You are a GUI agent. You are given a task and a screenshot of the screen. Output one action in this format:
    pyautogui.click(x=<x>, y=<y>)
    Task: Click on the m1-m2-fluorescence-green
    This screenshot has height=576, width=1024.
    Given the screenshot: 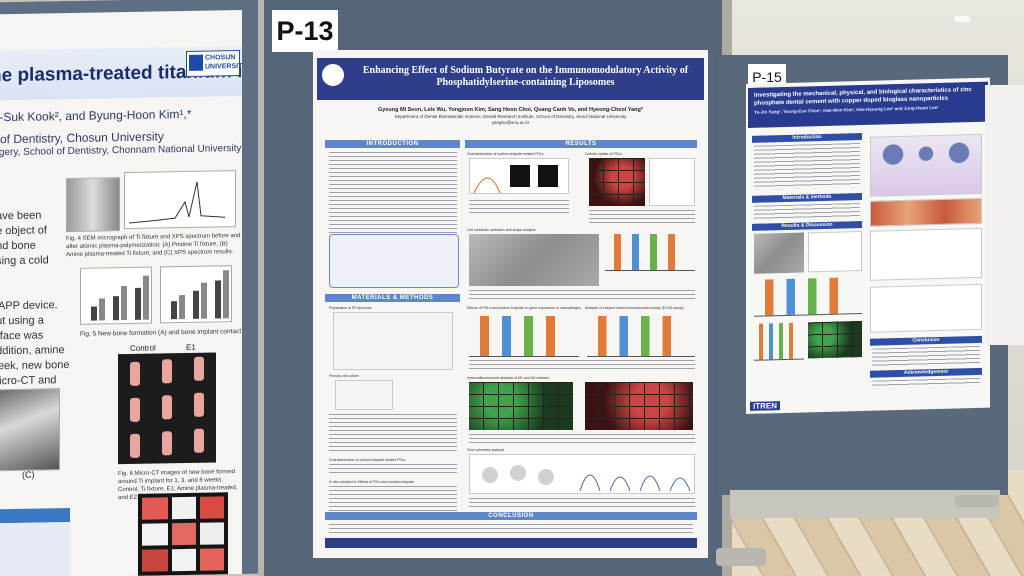 What is the action you would take?
    pyautogui.click(x=521, y=406)
    